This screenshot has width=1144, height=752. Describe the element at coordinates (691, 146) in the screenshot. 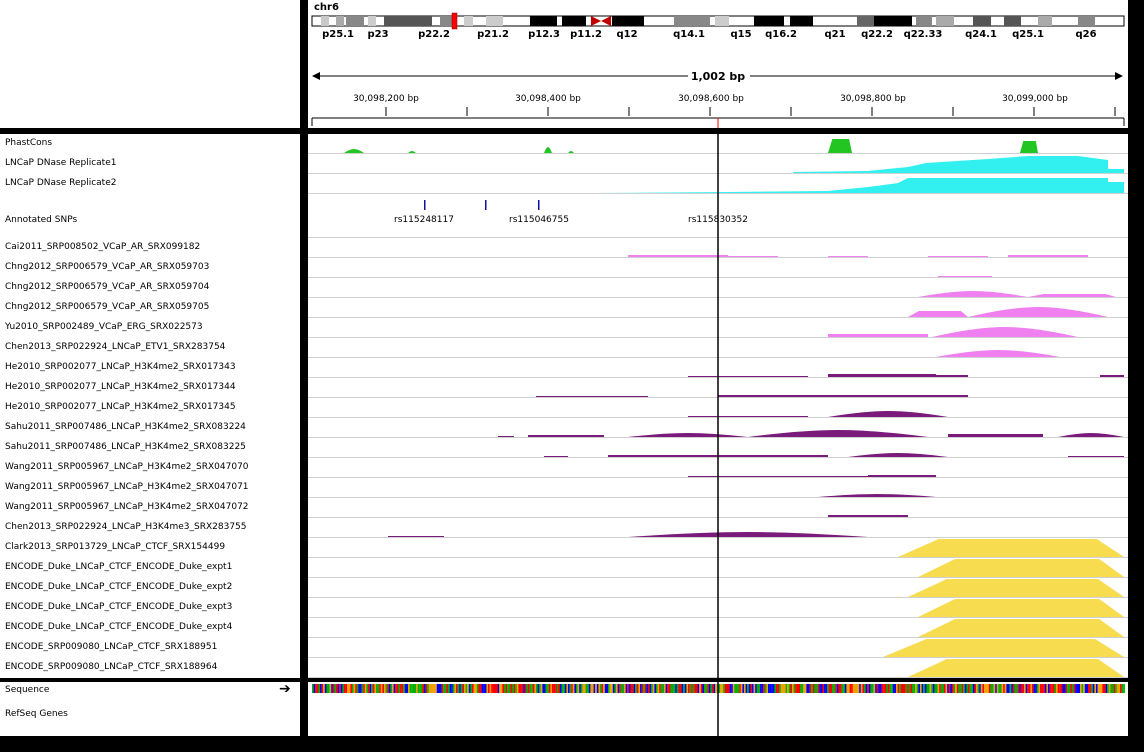

I see `signal-phastcons` at that location.